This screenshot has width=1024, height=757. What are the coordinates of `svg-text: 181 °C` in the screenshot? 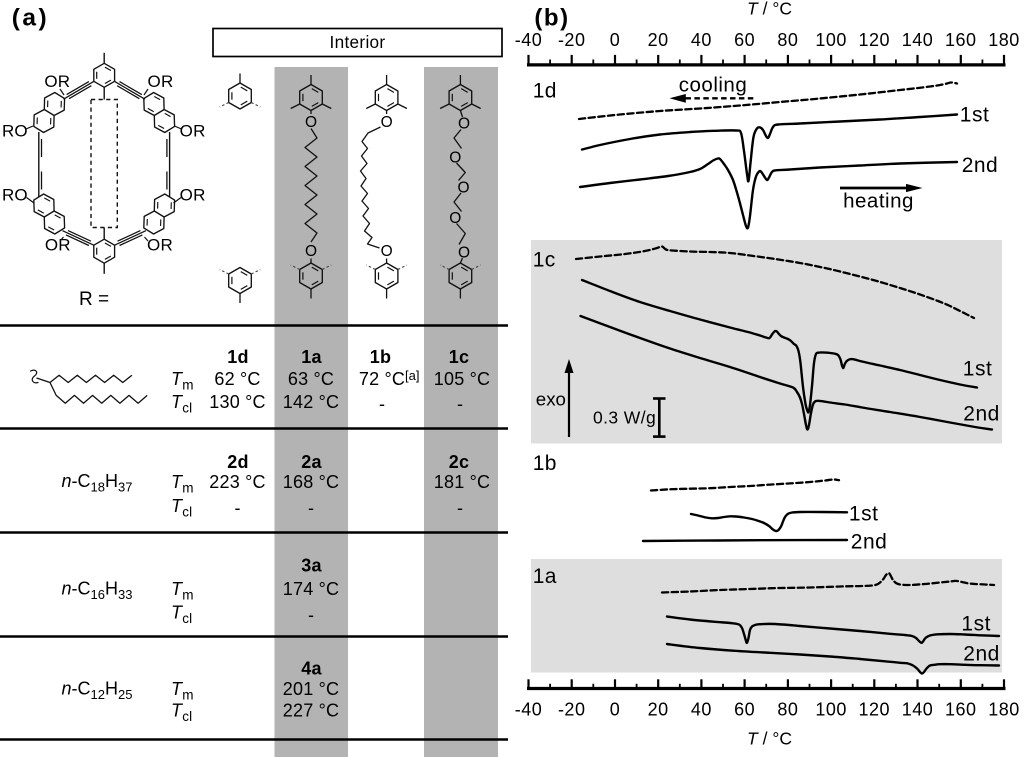 It's located at (462, 482).